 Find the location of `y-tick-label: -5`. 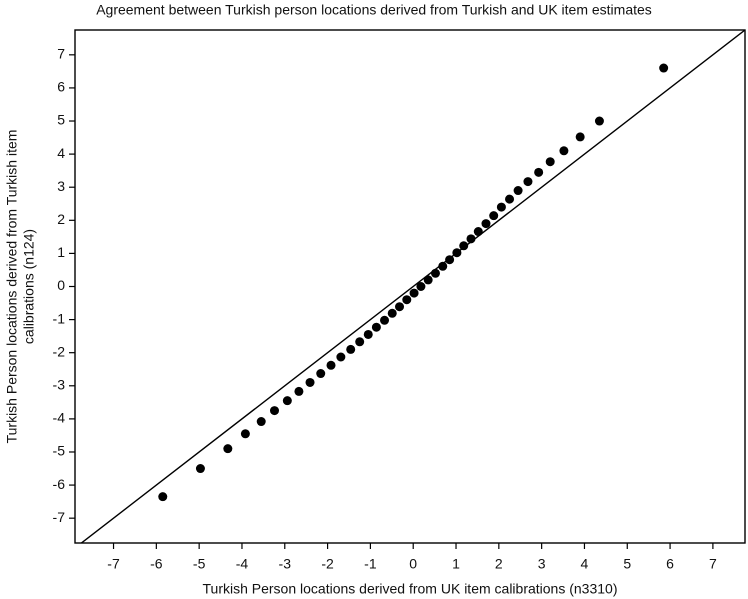

y-tick-label: -5 is located at coordinates (59, 451).